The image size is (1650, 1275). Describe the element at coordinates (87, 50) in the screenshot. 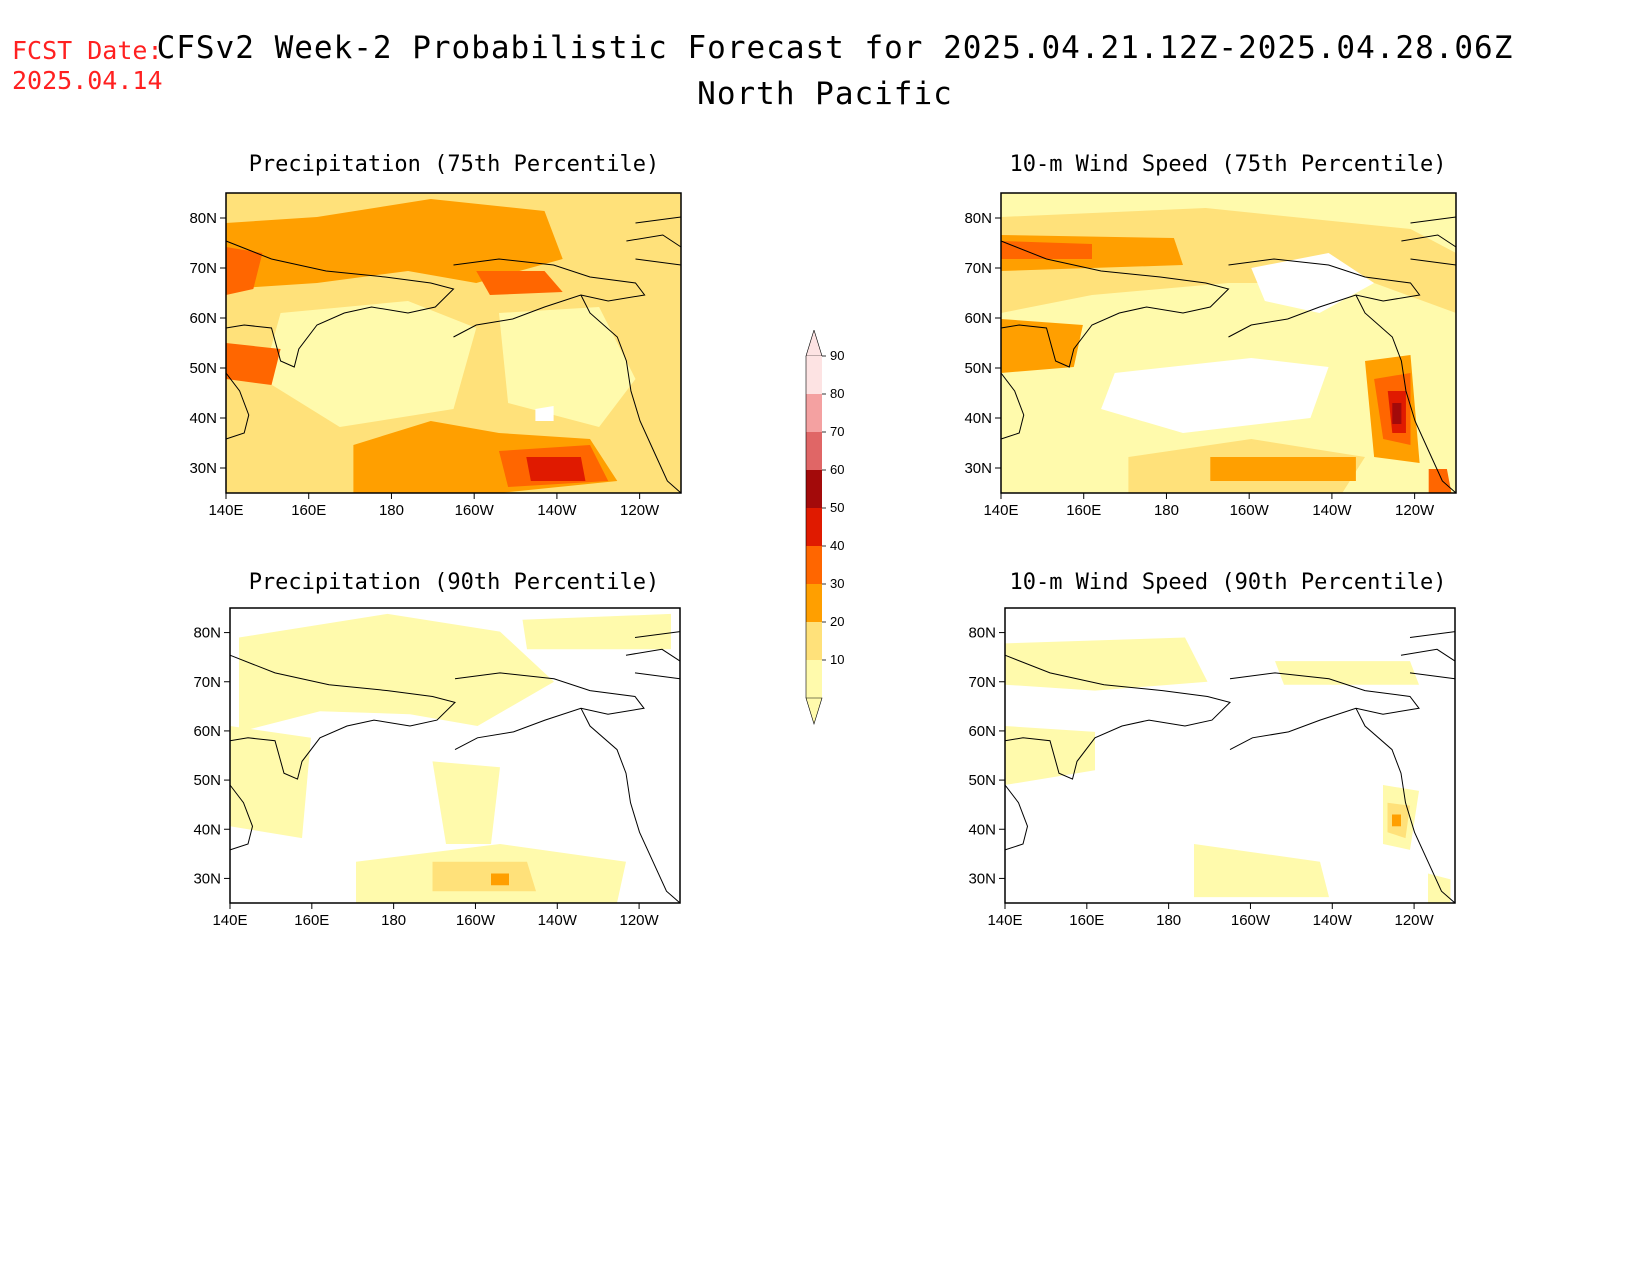

I see `fcst-date-label: FCST Date:` at that location.